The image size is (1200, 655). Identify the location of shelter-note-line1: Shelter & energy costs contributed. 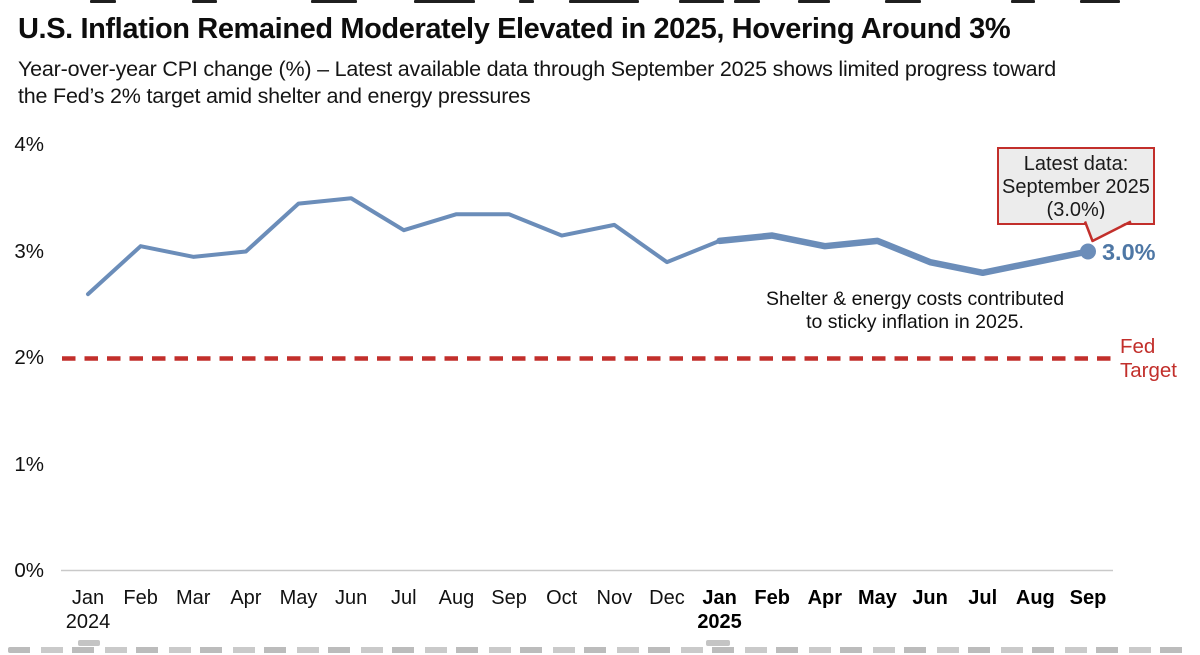
(915, 299).